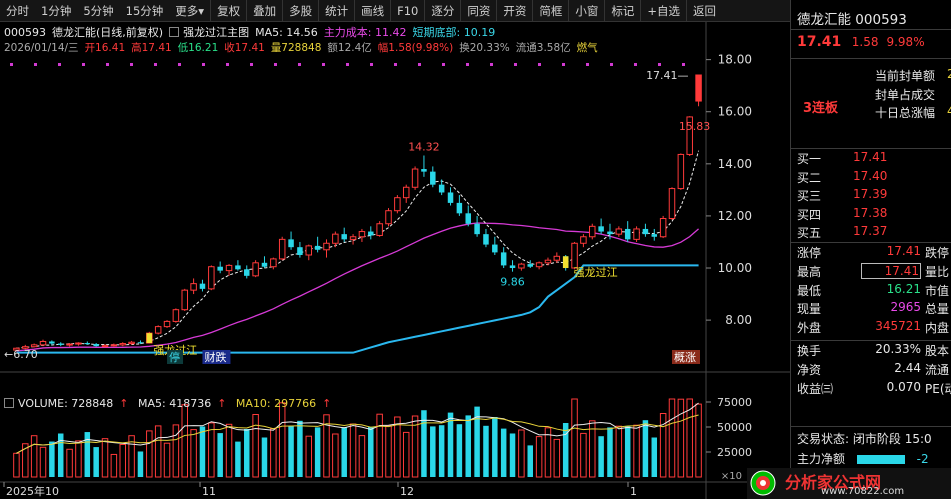 This screenshot has height=499, width=951. What do you see at coordinates (663, 11) in the screenshot?
I see `add-watchlist-button: +自选` at bounding box center [663, 11].